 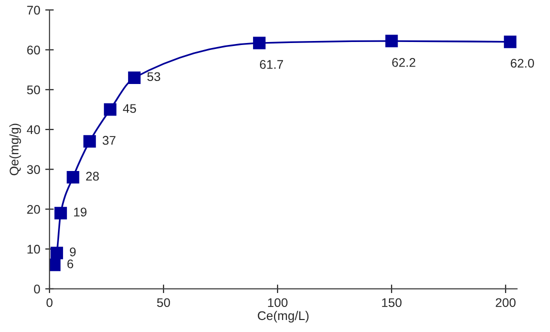 I want to click on data-label: 61.7, so click(x=272, y=64).